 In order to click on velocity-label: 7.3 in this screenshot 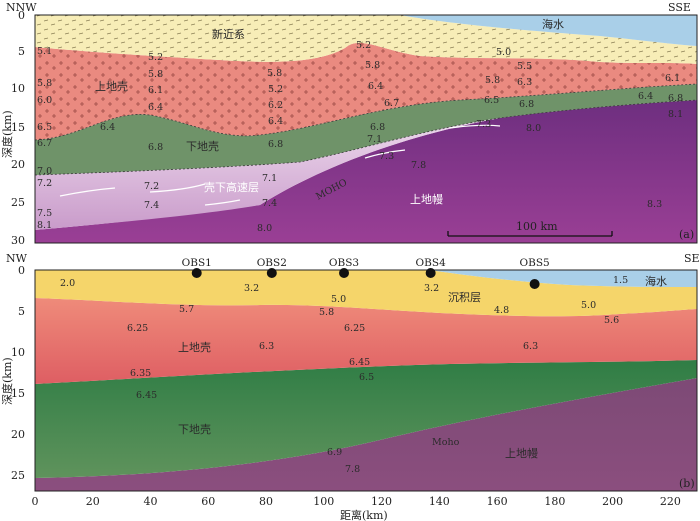, I will do `click(386, 156)`.